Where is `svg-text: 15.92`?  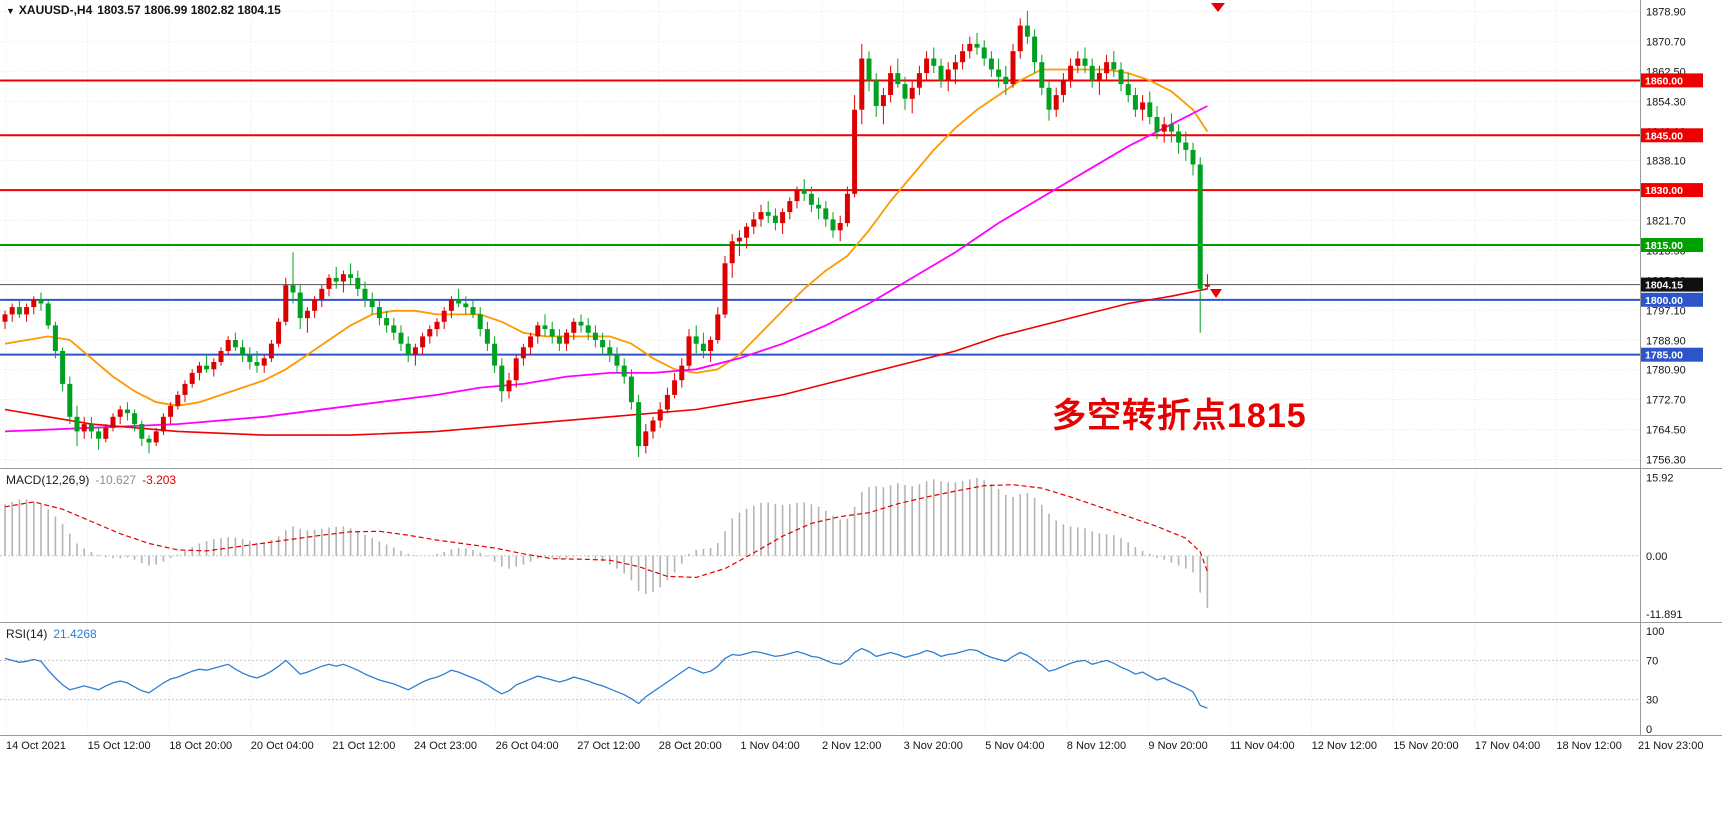
svg-text: 15.92 is located at coordinates (1660, 479).